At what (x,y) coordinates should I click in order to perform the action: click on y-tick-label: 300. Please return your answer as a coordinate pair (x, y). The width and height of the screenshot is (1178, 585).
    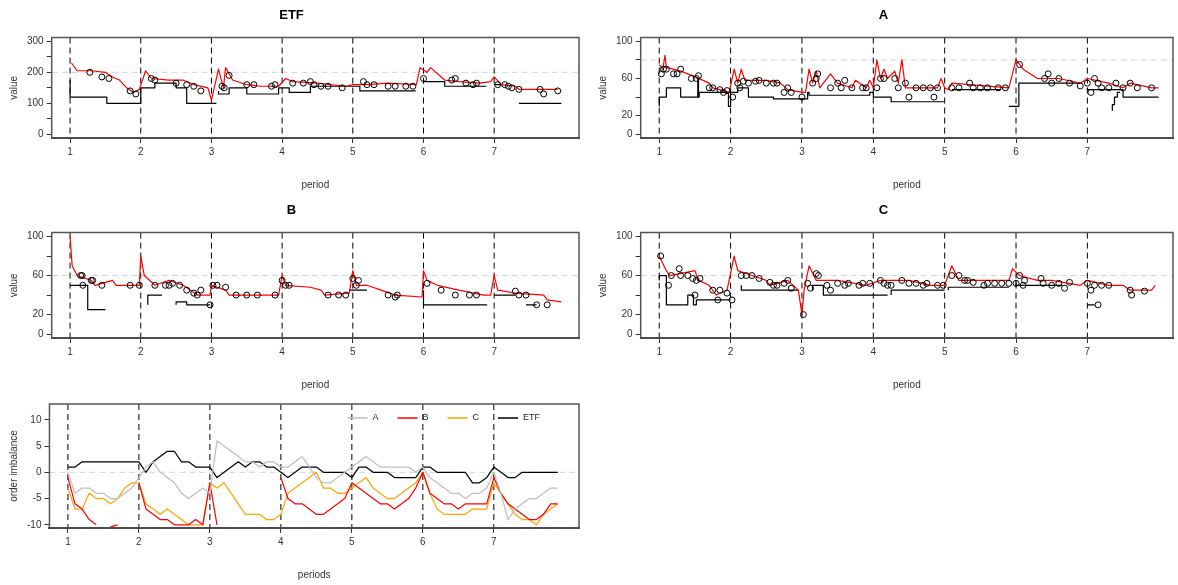
    Looking at the image, I should click on (36, 41).